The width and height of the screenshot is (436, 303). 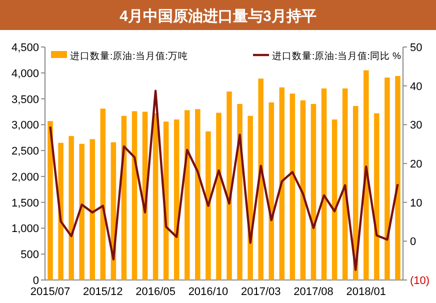 What do you see at coordinates (156, 292) in the screenshot?
I see `x-tick-label: 2016/05` at bounding box center [156, 292].